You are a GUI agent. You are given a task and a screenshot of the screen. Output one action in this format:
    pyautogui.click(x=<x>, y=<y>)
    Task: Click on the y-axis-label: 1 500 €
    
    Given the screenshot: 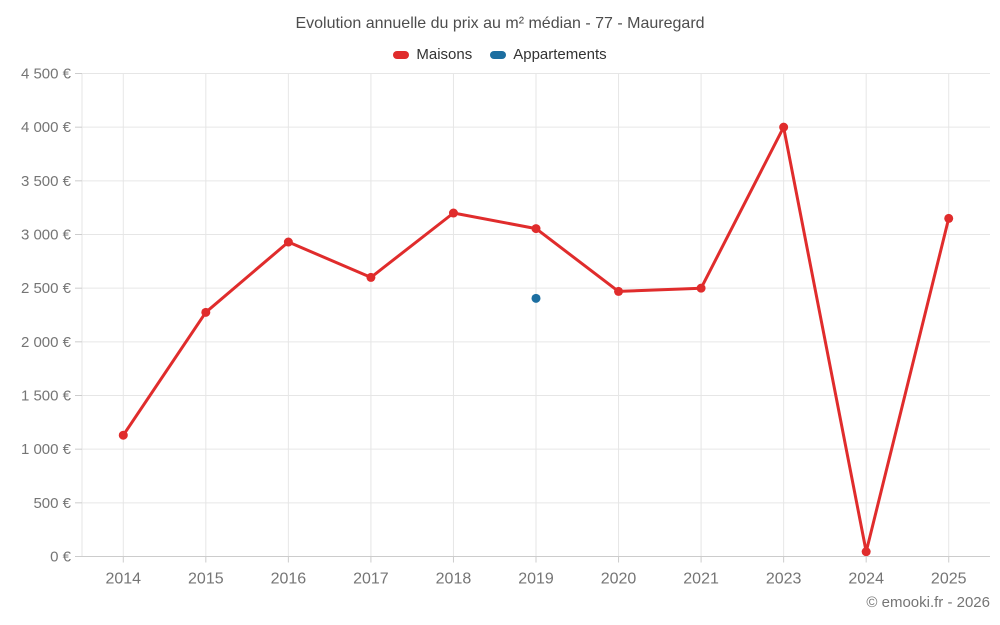 What is the action you would take?
    pyautogui.click(x=46, y=396)
    